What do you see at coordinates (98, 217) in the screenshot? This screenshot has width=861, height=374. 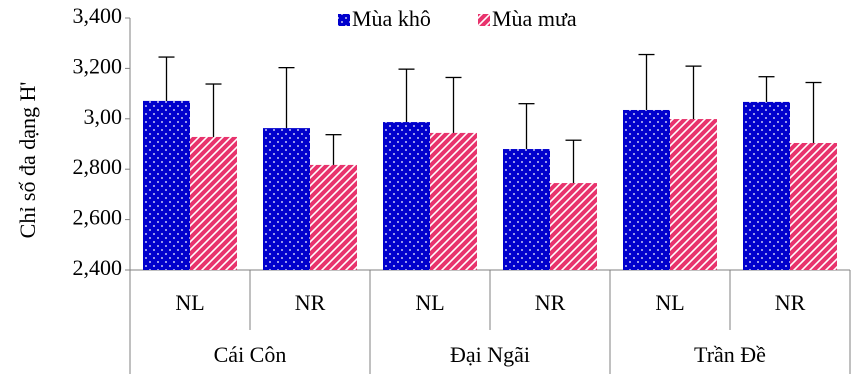 I see `y-tick-label: 2,600` at bounding box center [98, 217].